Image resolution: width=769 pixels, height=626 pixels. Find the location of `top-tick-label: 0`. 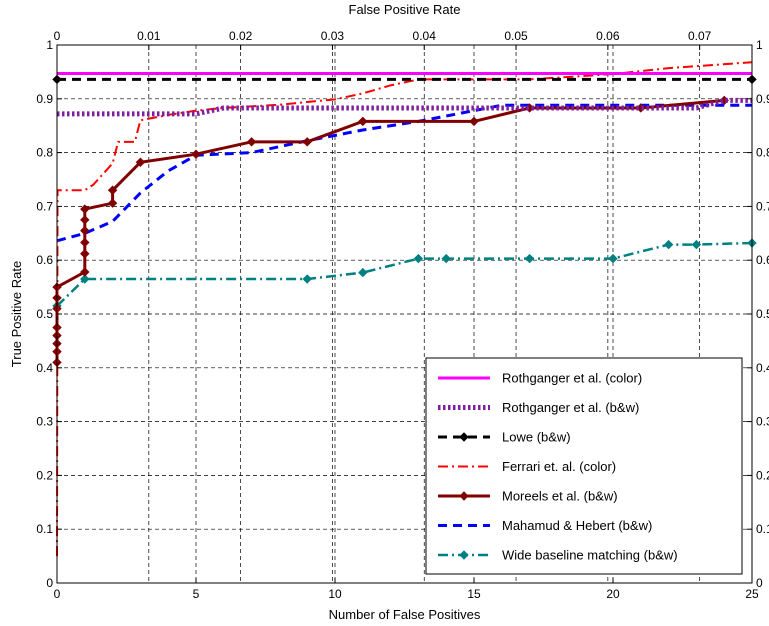

top-tick-label: 0 is located at coordinates (57, 36).